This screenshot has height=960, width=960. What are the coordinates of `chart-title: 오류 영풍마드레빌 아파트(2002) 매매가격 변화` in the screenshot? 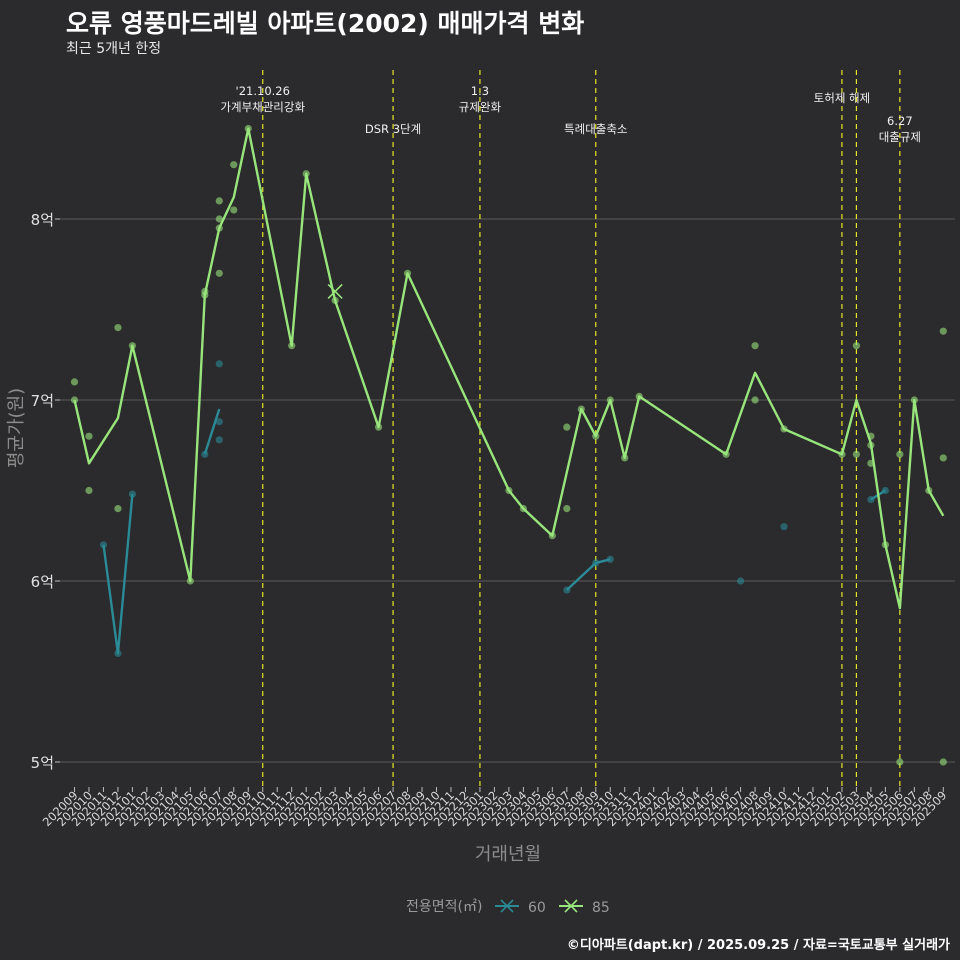 It's located at (325, 23).